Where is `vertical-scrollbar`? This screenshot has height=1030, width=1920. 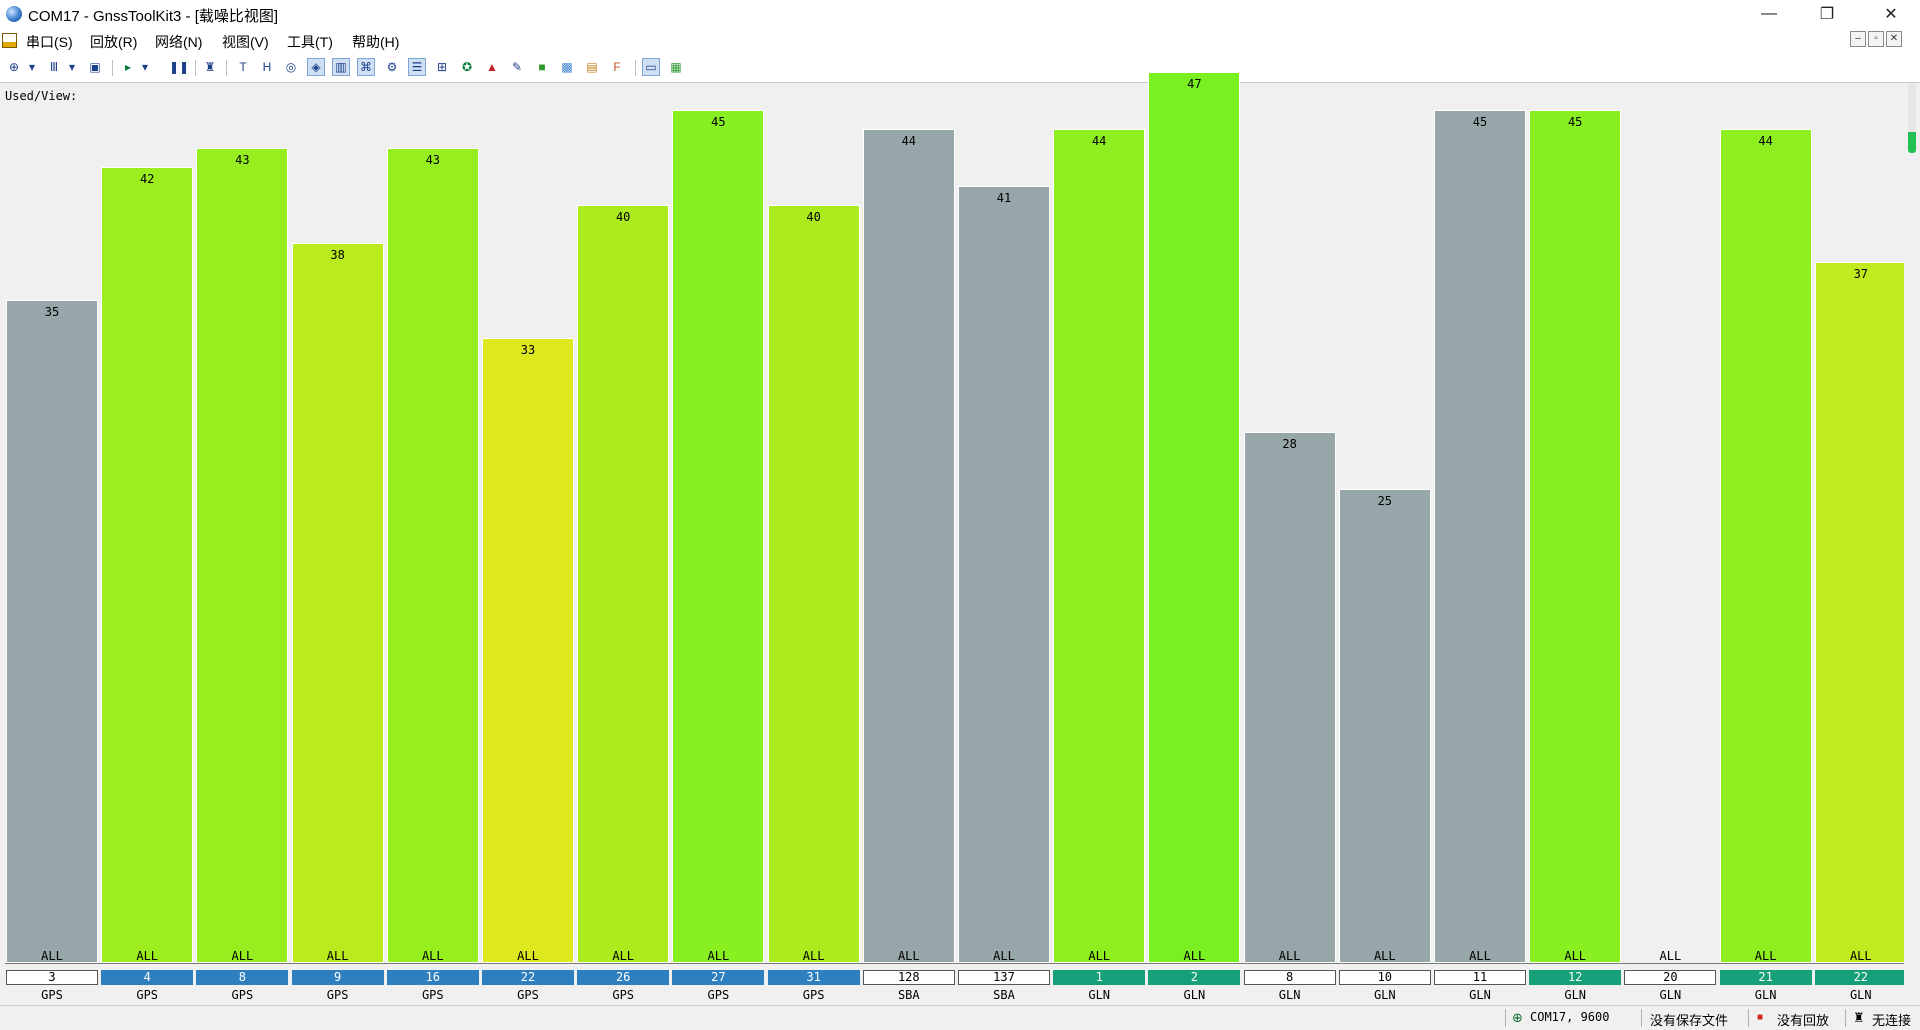
vertical-scrollbar is located at coordinates (1912, 544).